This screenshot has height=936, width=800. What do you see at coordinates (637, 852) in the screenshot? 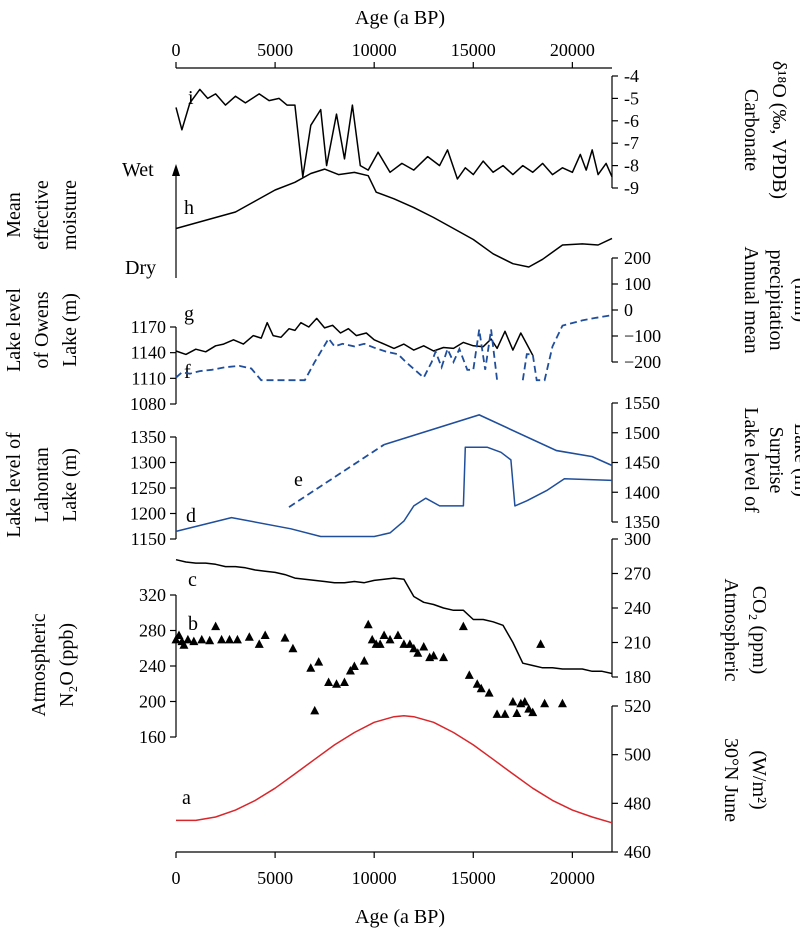
I see `insol-tick-label: 460` at bounding box center [637, 852].